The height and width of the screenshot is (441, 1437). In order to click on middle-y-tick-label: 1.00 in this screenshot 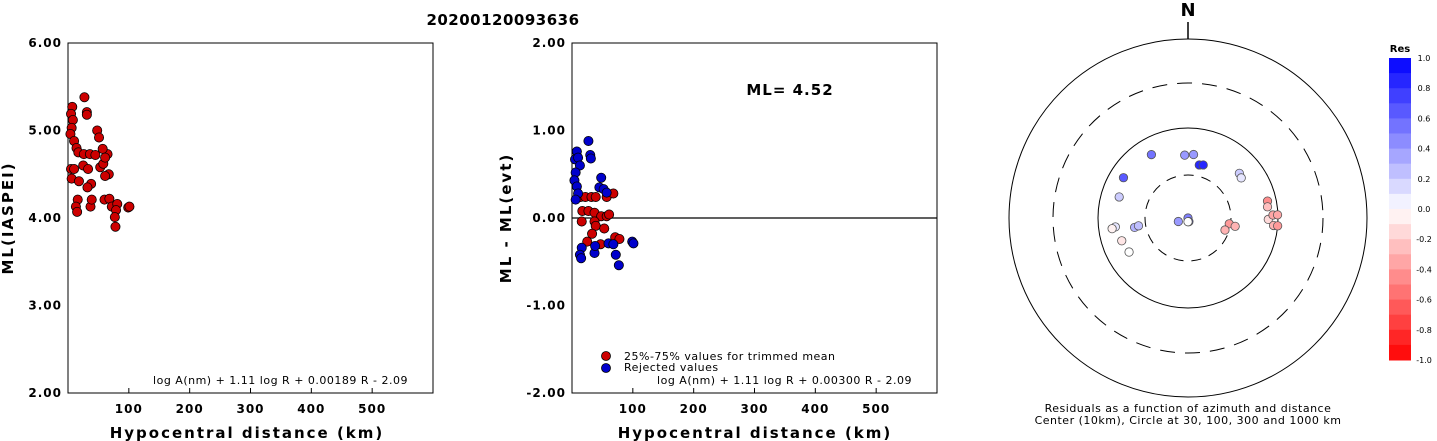, I will do `click(549, 131)`.